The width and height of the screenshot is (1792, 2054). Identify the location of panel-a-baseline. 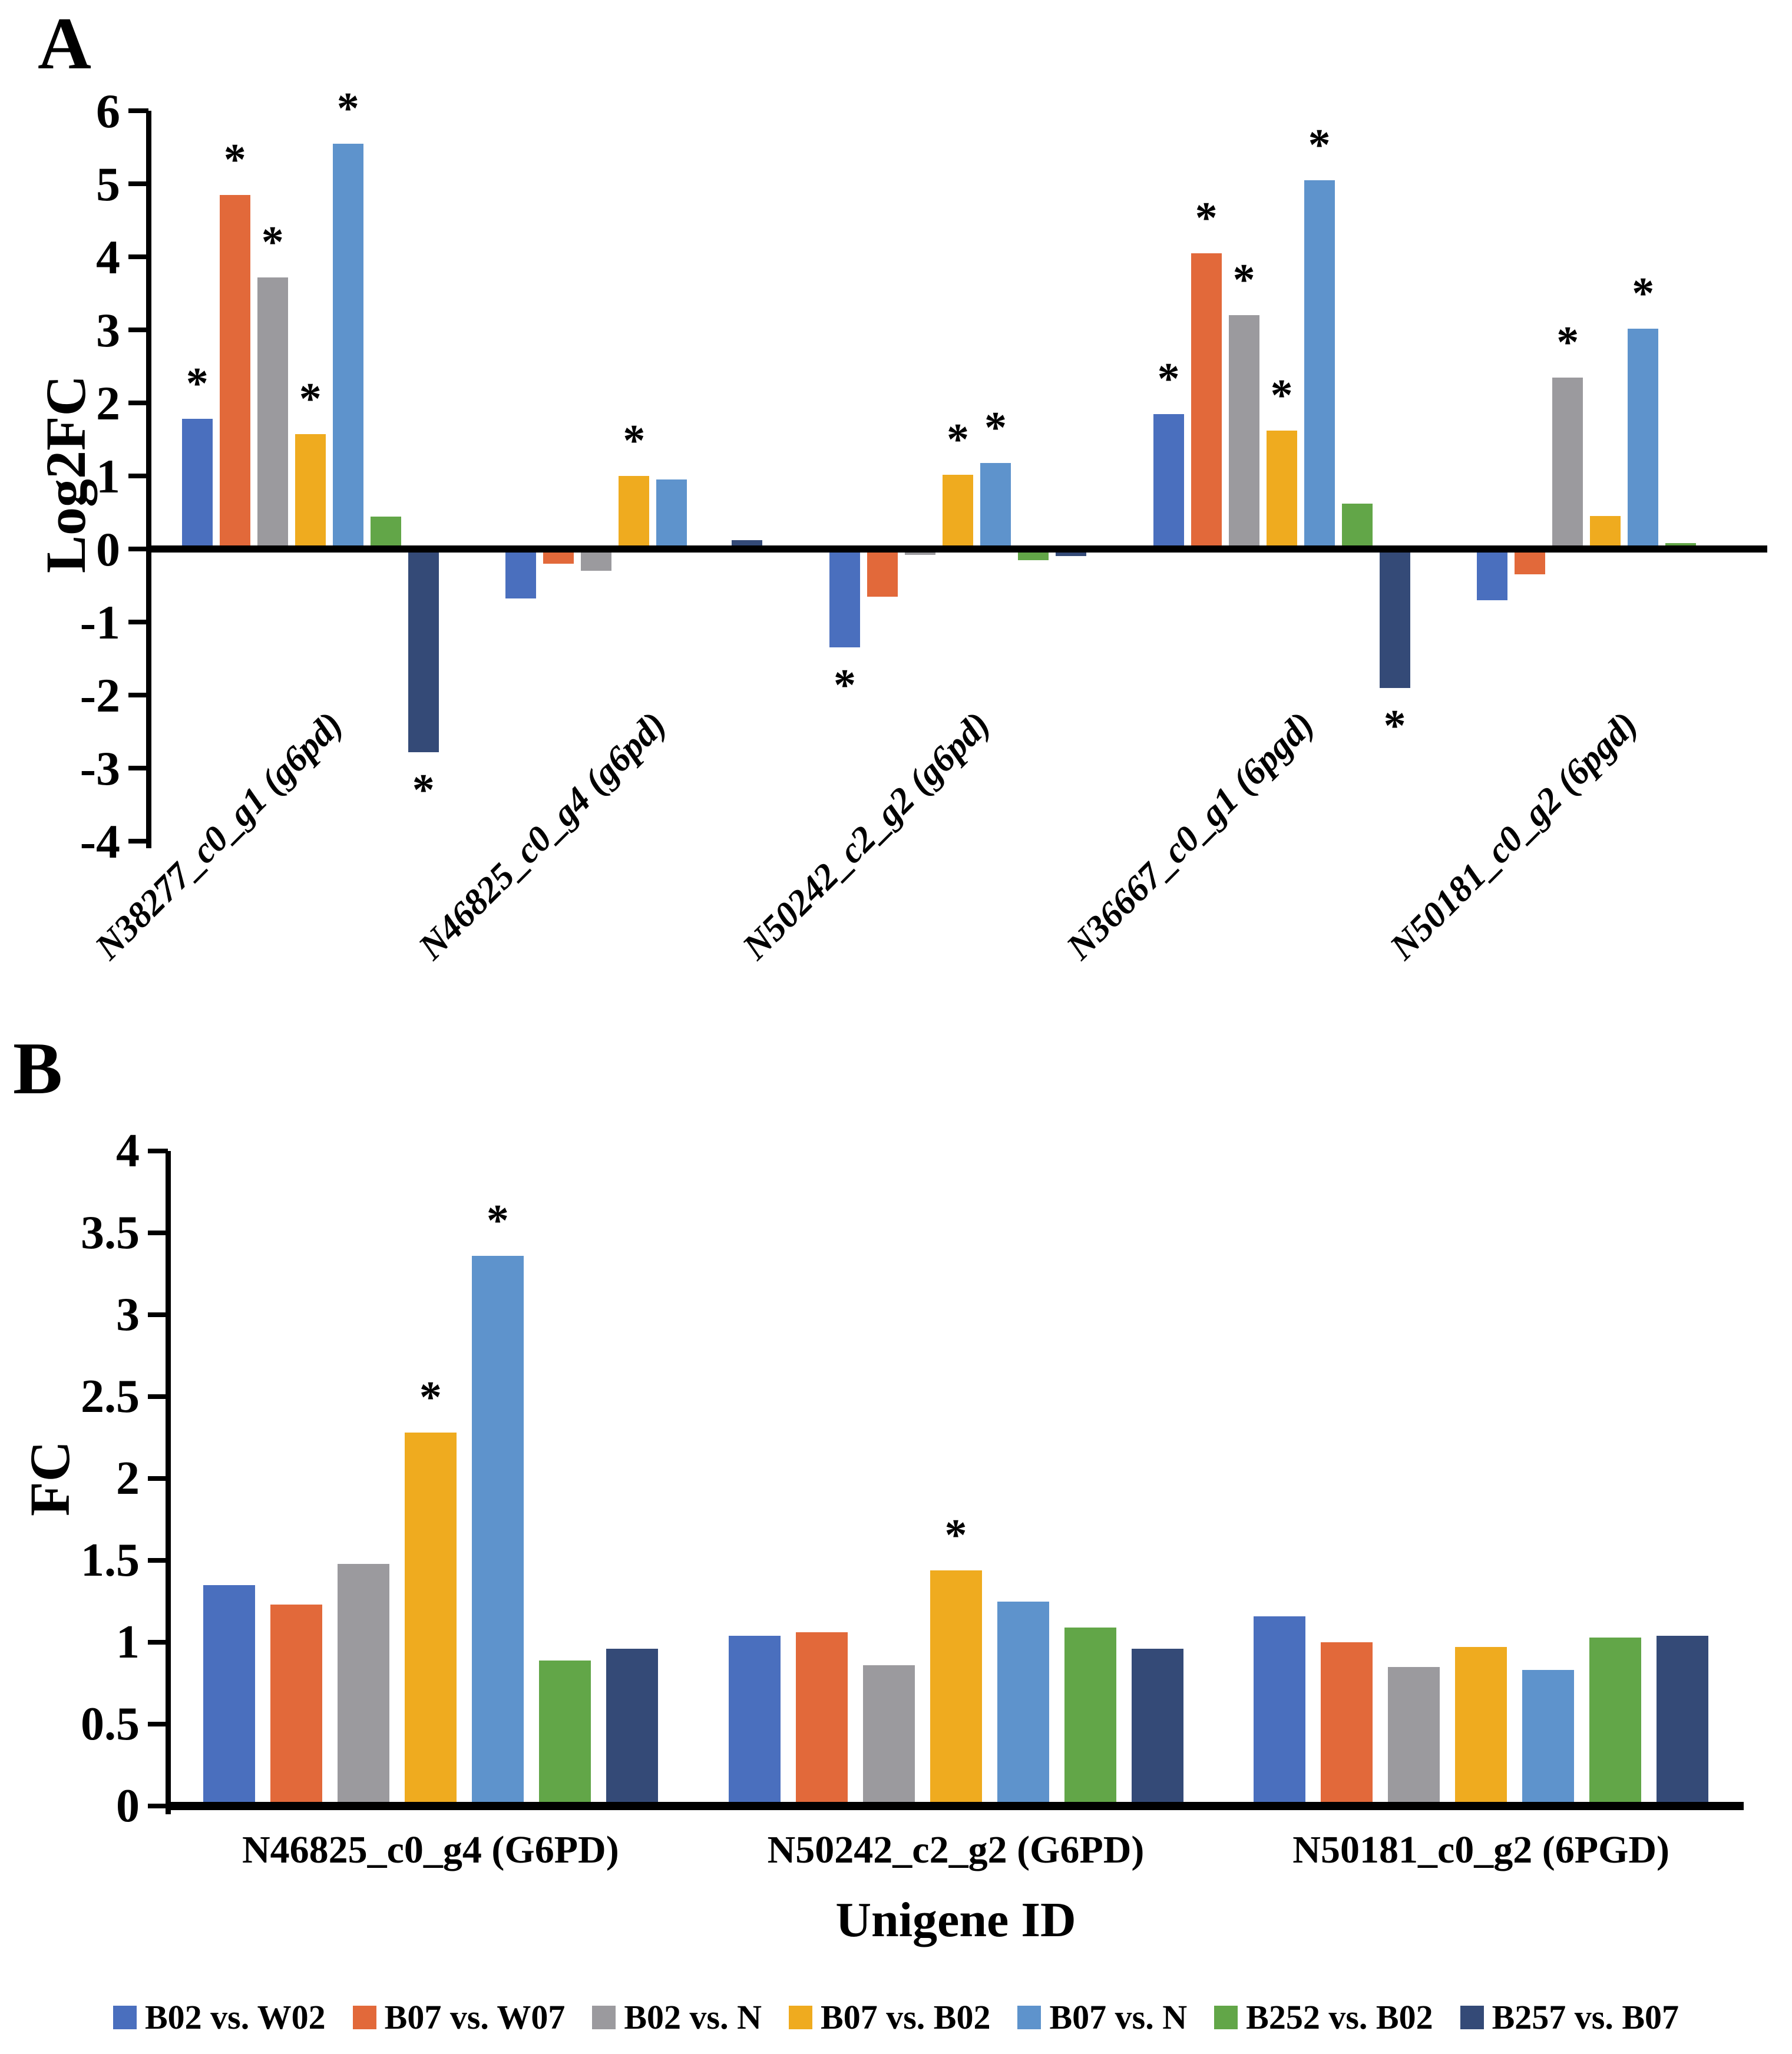
(957, 549).